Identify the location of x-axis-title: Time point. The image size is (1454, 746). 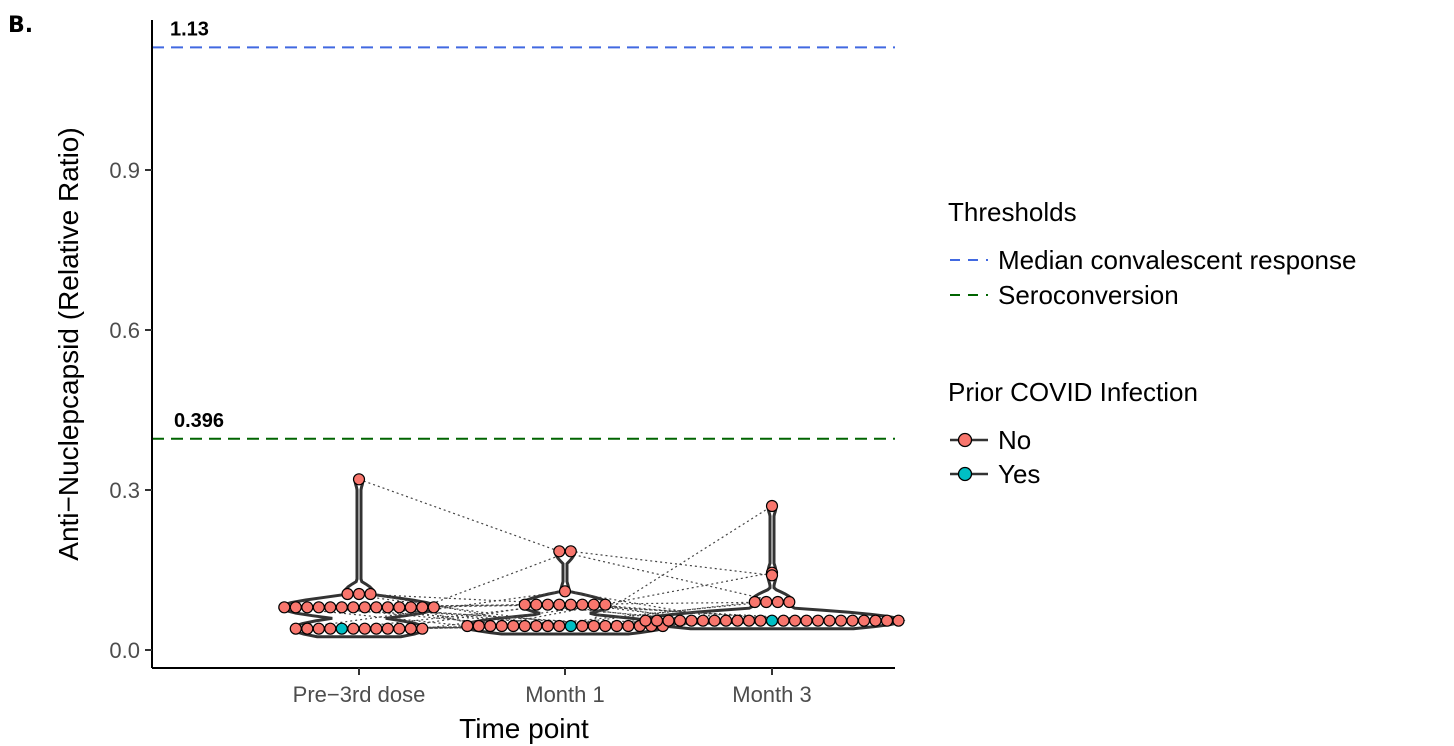
(524, 728).